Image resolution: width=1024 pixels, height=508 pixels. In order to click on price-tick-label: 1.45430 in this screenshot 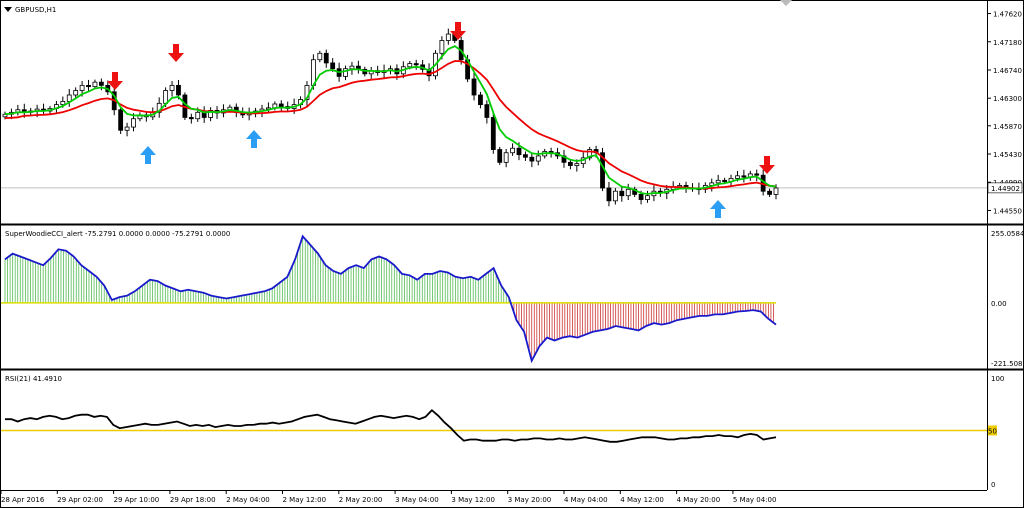, I will do `click(1007, 155)`.